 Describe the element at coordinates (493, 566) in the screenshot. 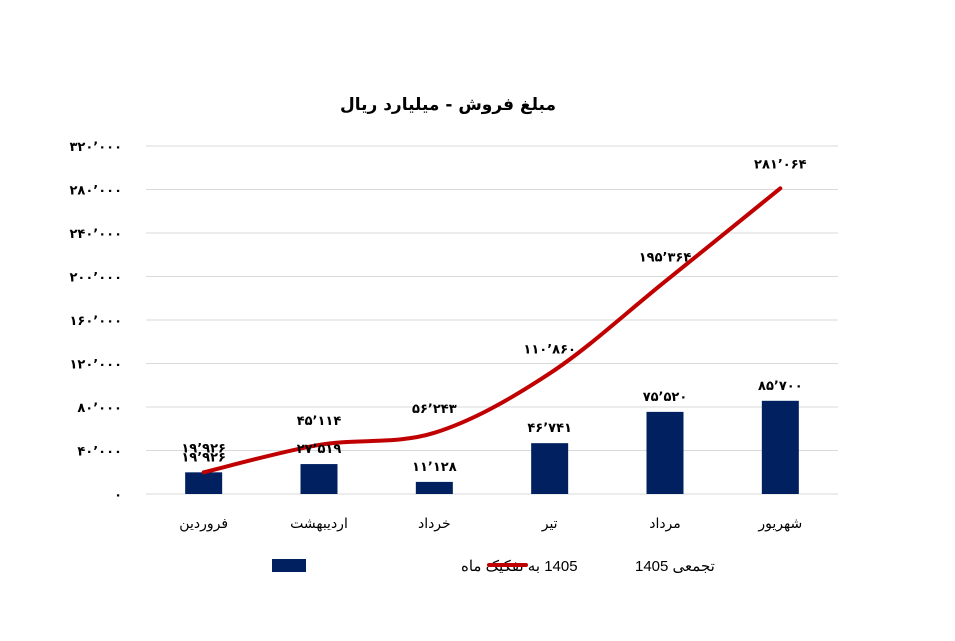

I see `legend: 1405 به تفکیک ماه تجمعی 1405` at that location.